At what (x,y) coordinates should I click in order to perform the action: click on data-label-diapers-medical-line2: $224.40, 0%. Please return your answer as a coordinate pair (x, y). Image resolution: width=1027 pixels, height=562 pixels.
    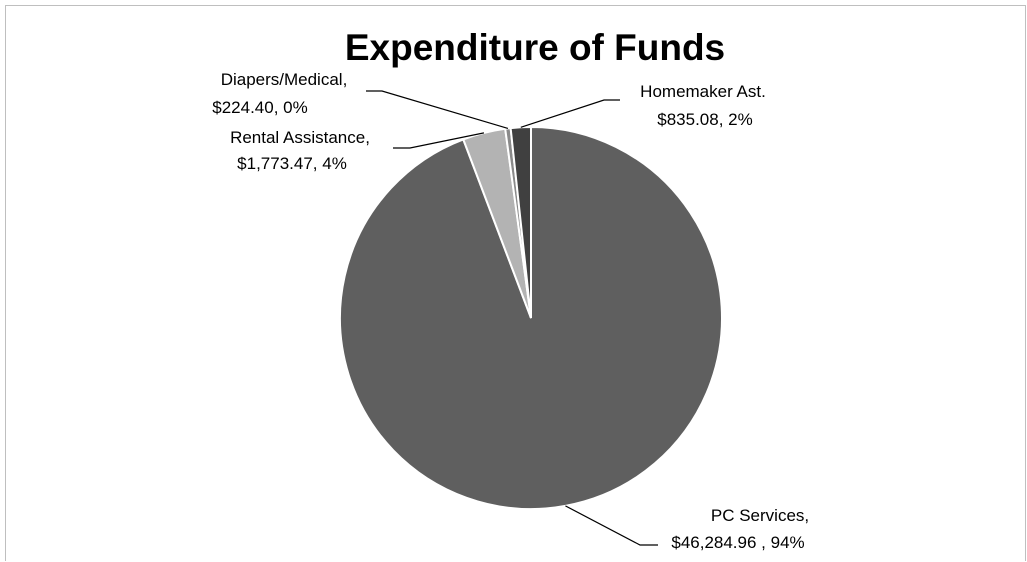
    Looking at the image, I should click on (259, 107).